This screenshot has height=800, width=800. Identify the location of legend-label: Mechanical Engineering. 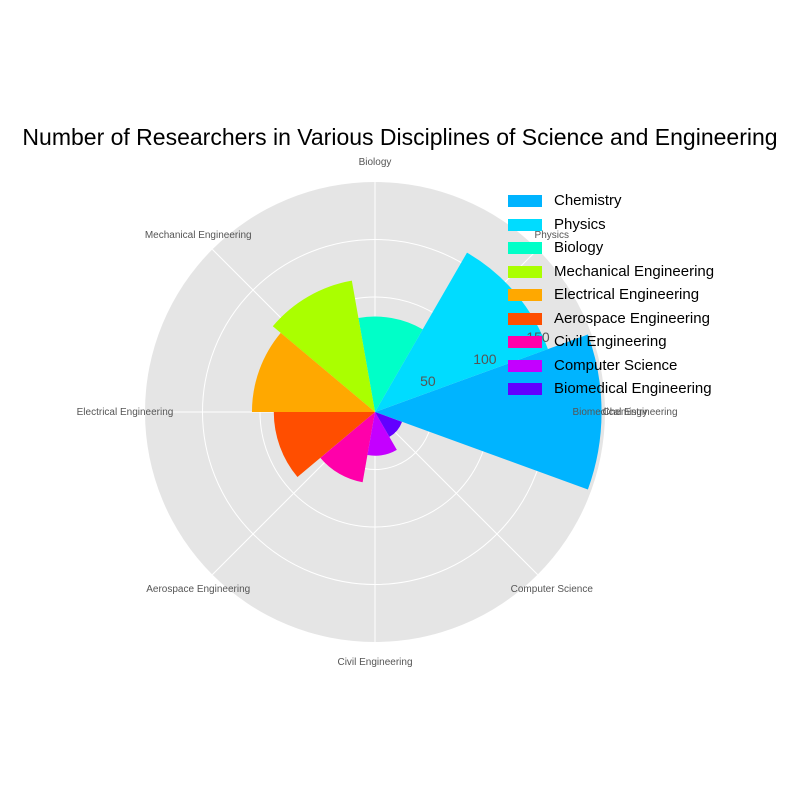
(634, 271).